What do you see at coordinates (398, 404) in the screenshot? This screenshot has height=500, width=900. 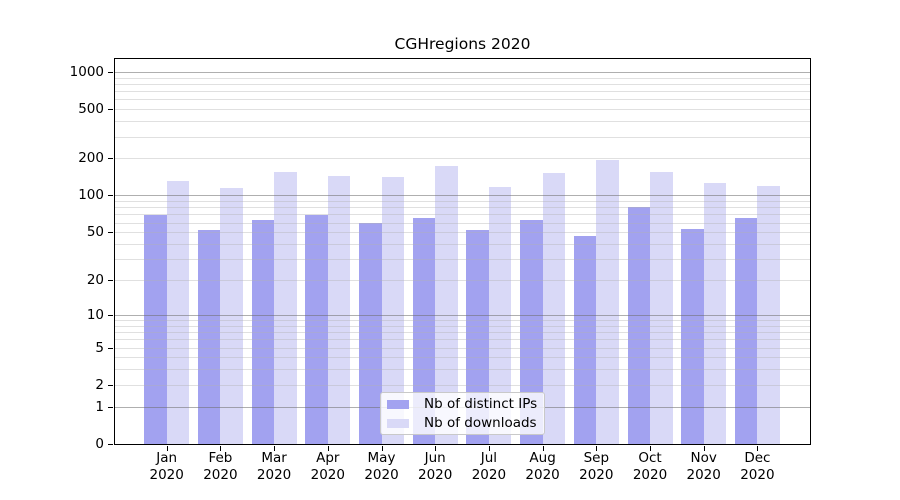 I see `legend-swatch-distinct-ips` at bounding box center [398, 404].